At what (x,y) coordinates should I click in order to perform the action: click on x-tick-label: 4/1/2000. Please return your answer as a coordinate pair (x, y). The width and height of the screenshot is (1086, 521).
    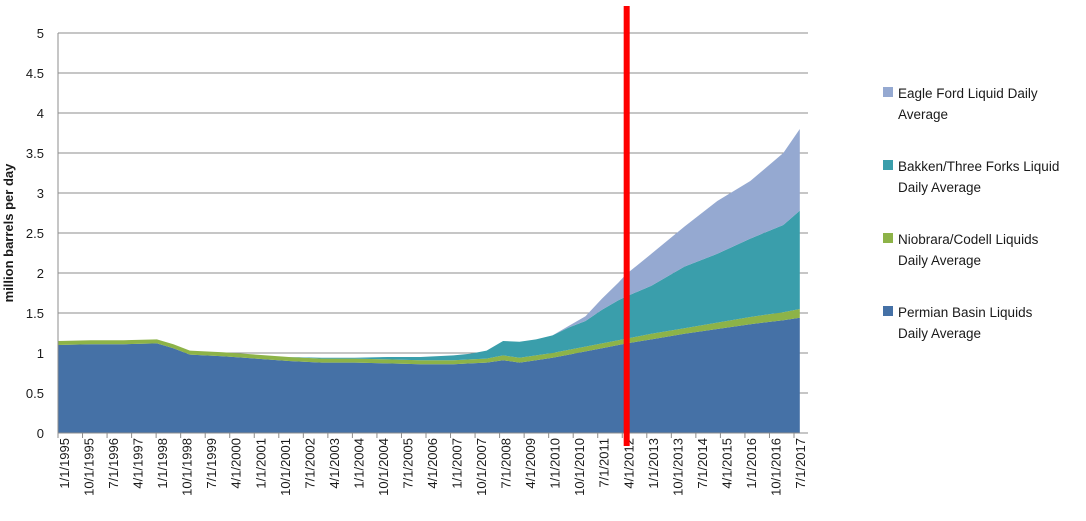
    Looking at the image, I should click on (236, 463).